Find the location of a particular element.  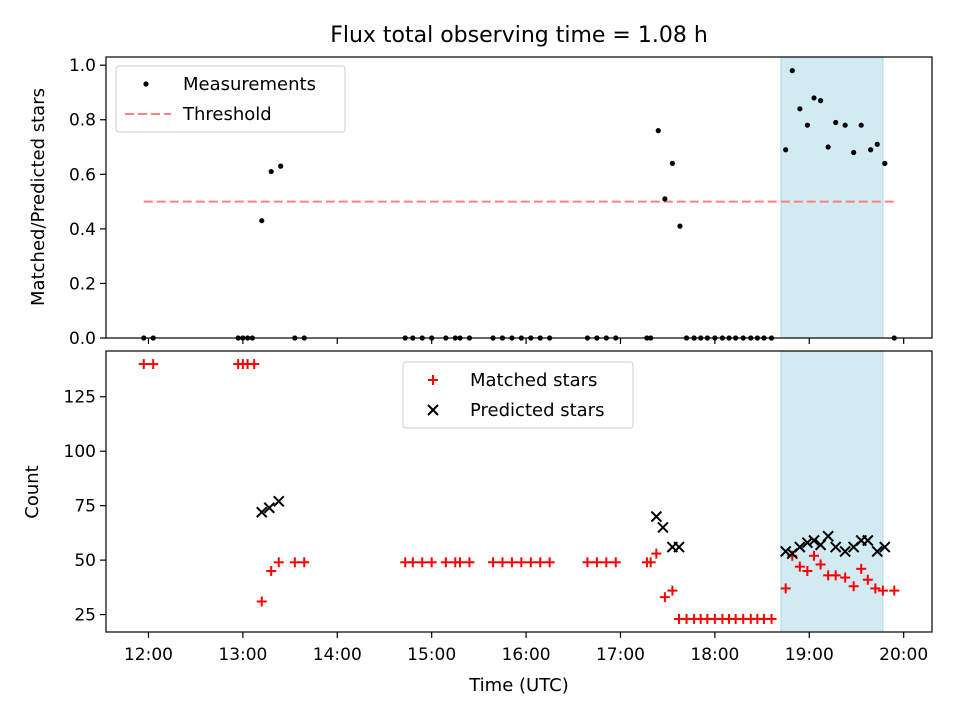

y-tick-label: 50 is located at coordinates (85, 561).